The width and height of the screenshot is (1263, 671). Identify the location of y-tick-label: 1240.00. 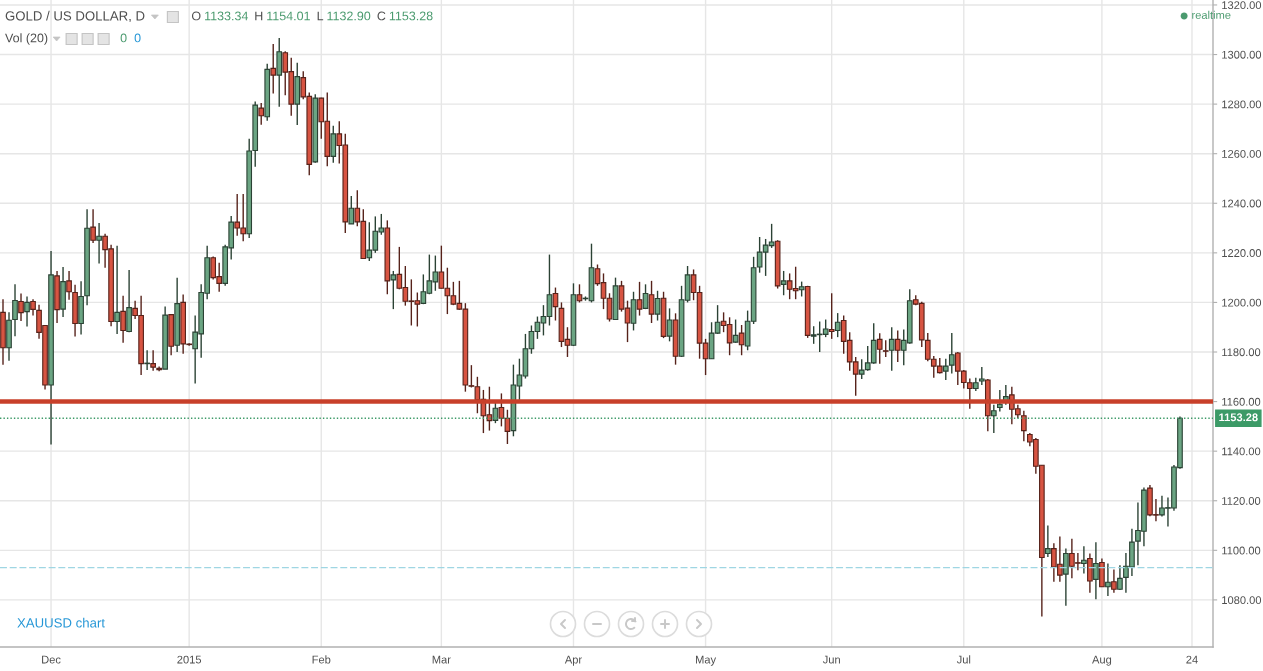
(1242, 203).